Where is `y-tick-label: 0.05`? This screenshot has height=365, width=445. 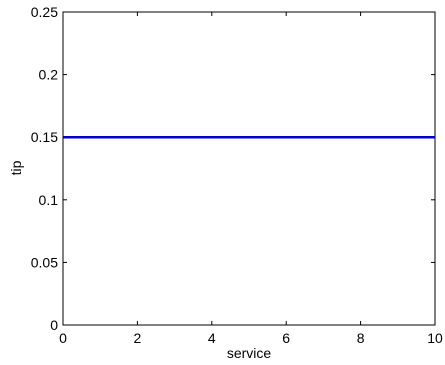 y-tick-label: 0.05 is located at coordinates (44, 262).